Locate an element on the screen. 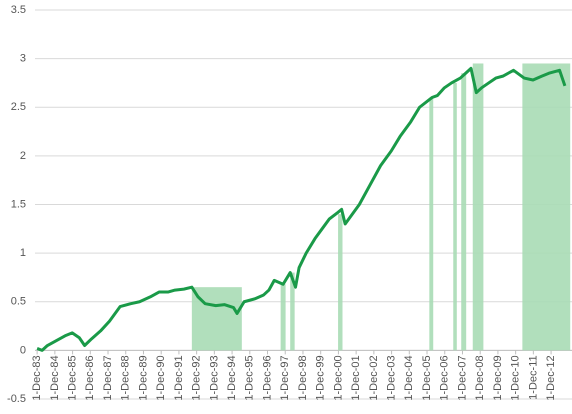  x-tick-label: 1-Dec-09 is located at coordinates (498, 377).